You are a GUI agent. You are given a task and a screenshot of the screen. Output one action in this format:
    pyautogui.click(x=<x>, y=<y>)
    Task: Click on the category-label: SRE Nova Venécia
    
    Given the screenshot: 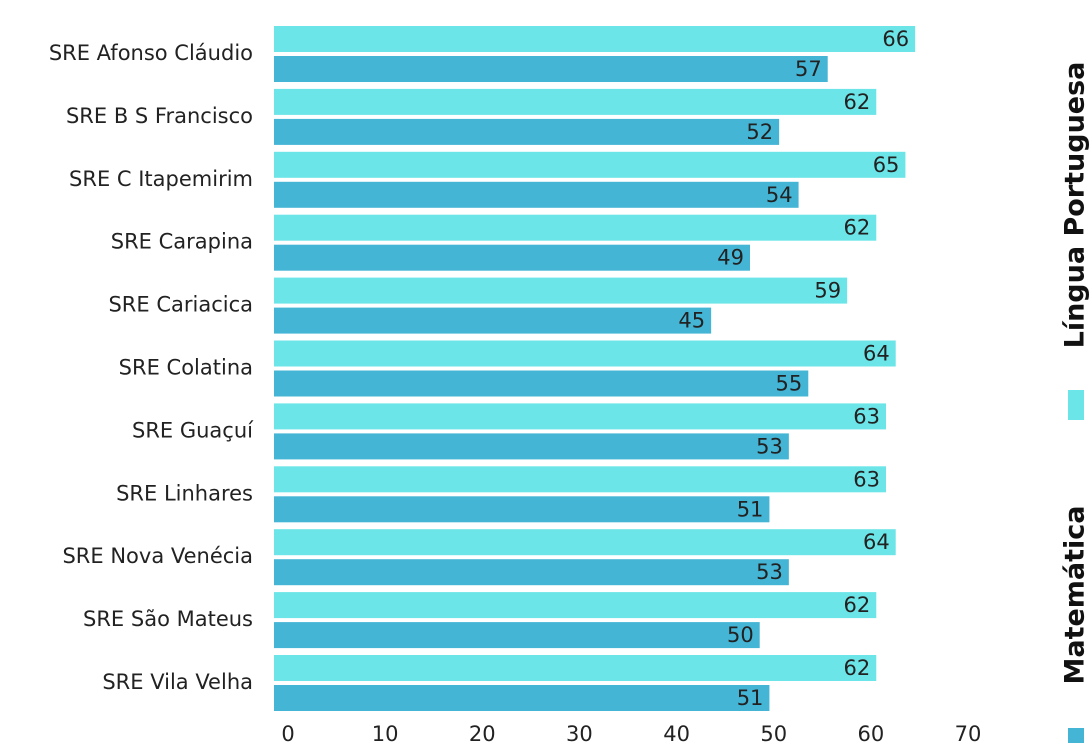 What is the action you would take?
    pyautogui.click(x=157, y=556)
    